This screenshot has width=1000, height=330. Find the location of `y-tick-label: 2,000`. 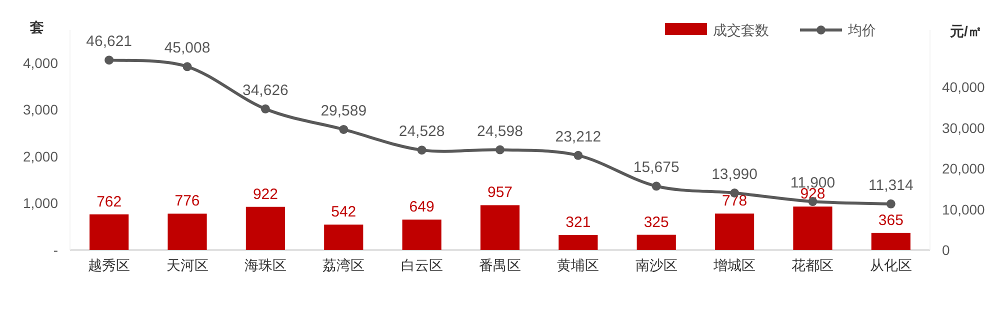

y-tick-label: 2,000 is located at coordinates (40, 156).